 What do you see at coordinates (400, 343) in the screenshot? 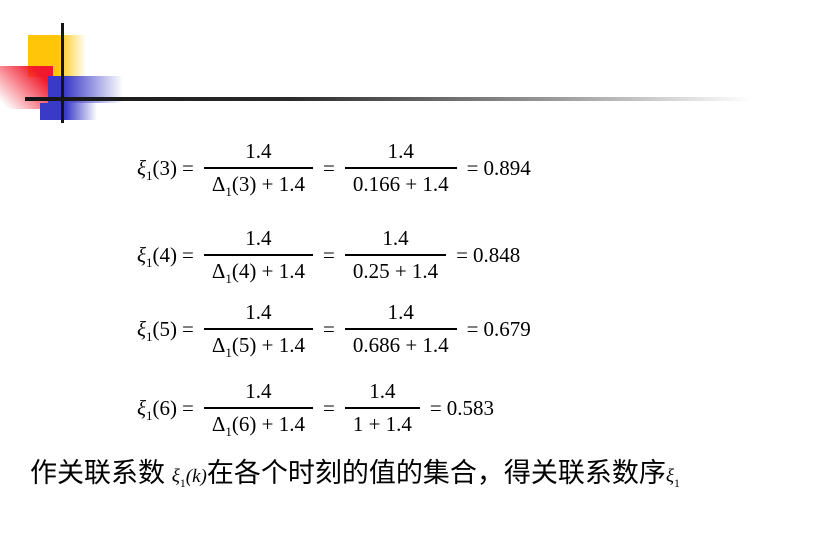
I see `fraction-denominator: 0.686 + 1.4` at bounding box center [400, 343].